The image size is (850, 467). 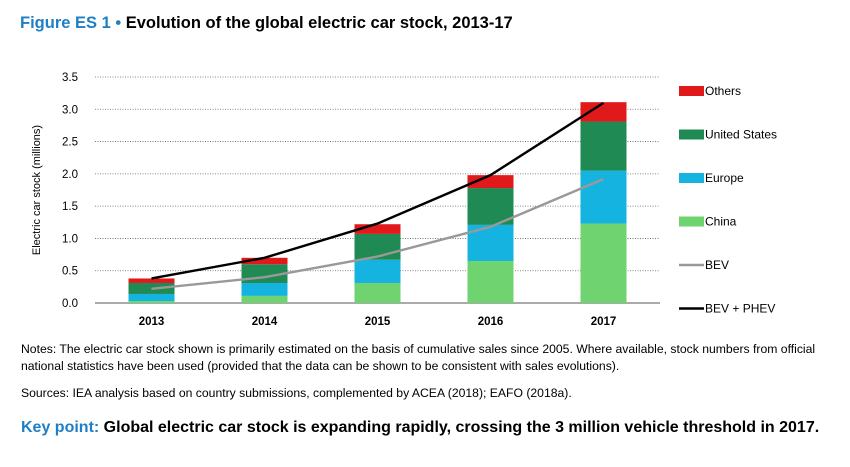 What do you see at coordinates (723, 91) in the screenshot?
I see `legend-label: Others` at bounding box center [723, 91].